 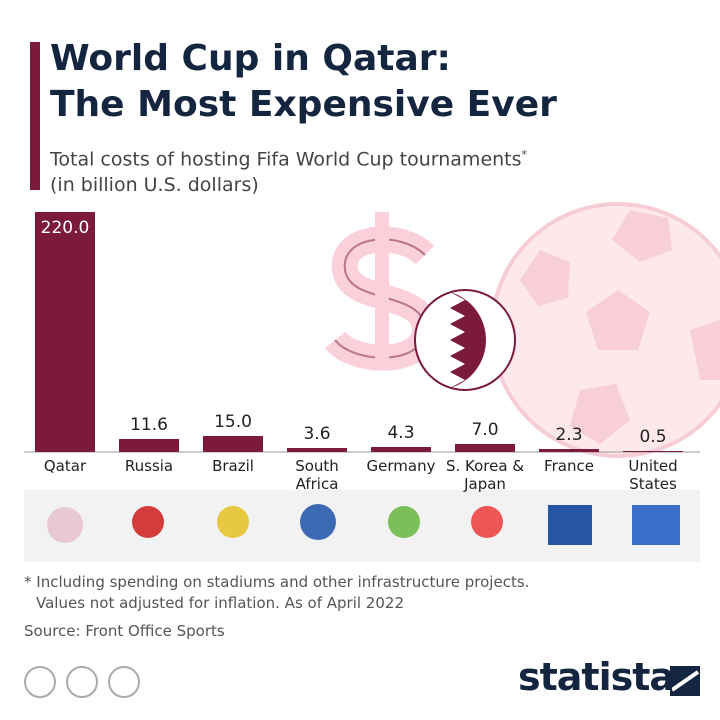 I want to click on value-label: 11.6, so click(x=149, y=425).